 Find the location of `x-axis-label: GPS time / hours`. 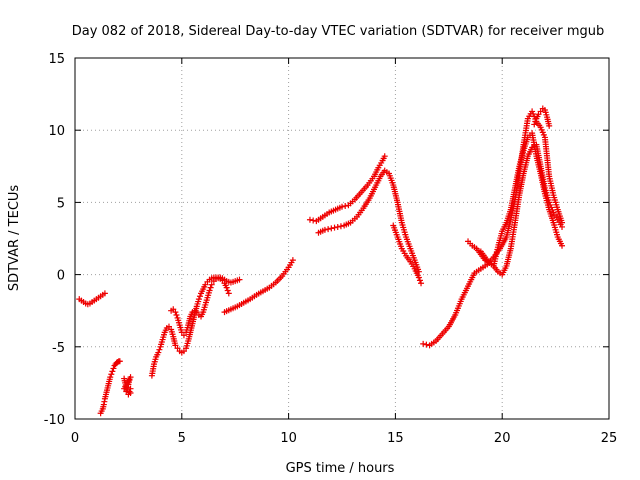

x-axis-label: GPS time / hours is located at coordinates (340, 468).